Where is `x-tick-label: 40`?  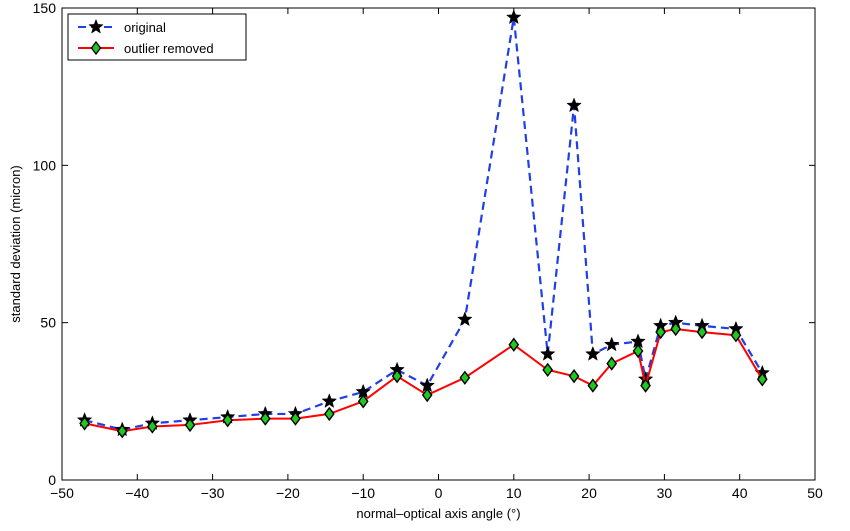 x-tick-label: 40 is located at coordinates (740, 493).